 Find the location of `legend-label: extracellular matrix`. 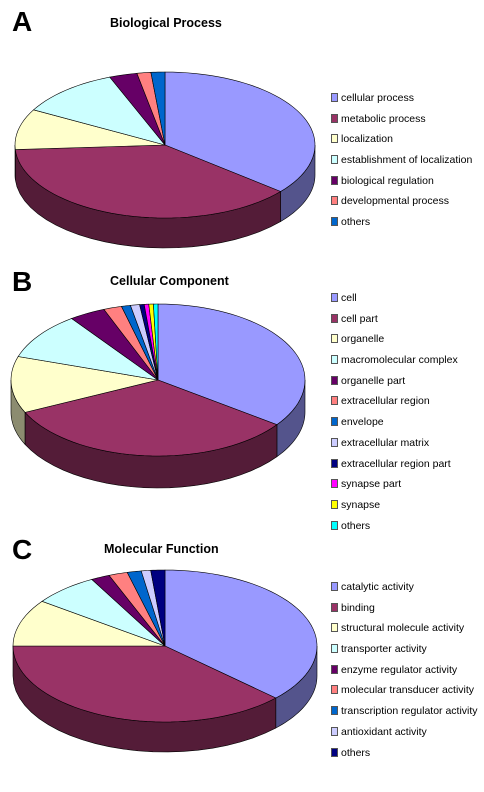

legend-label: extracellular matrix is located at coordinates (385, 443).